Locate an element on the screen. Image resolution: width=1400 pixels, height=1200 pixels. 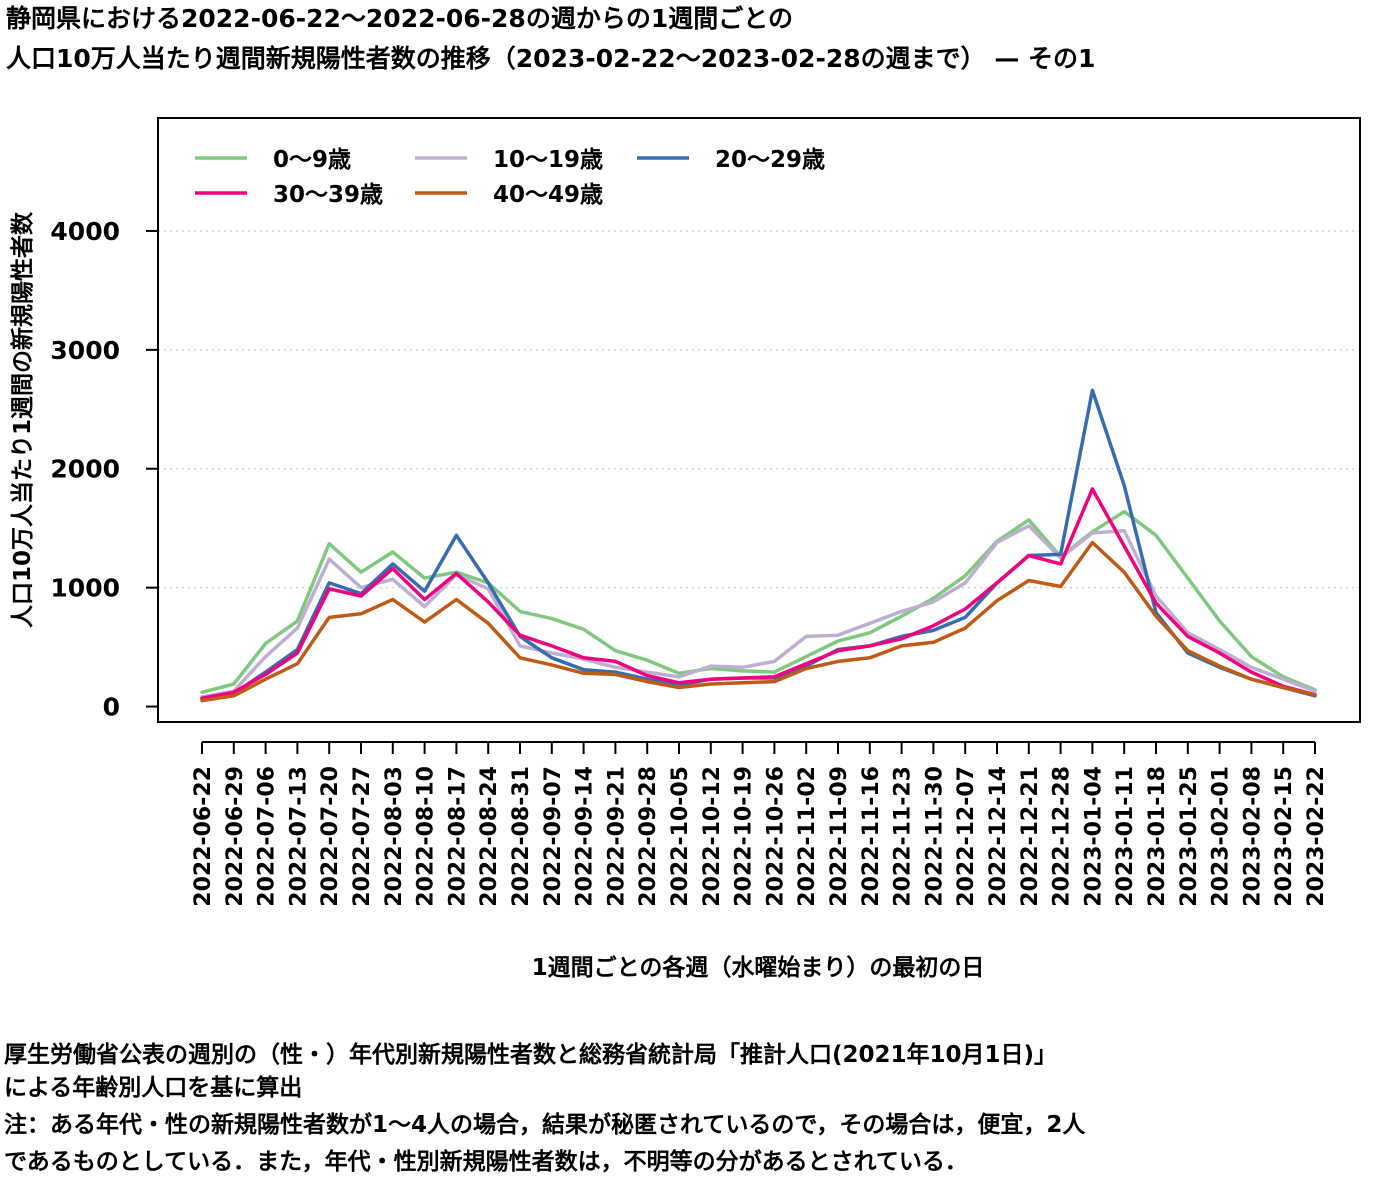
x-tick-label: 2023-01-11 is located at coordinates (1125, 836).